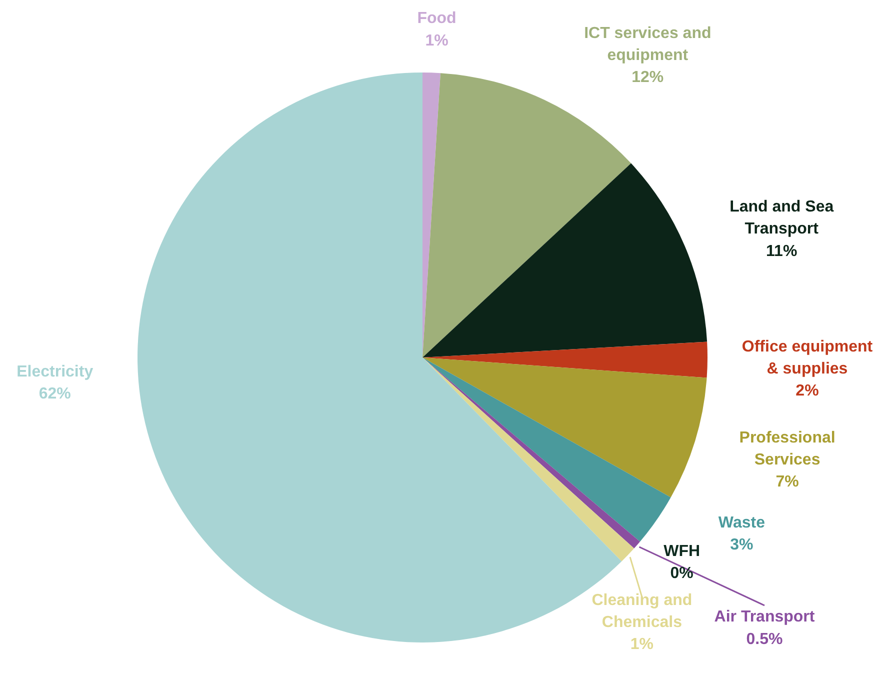 The width and height of the screenshot is (891, 677). Describe the element at coordinates (642, 612) in the screenshot. I see `slice-label: Cleaning and Chemicals` at that location.